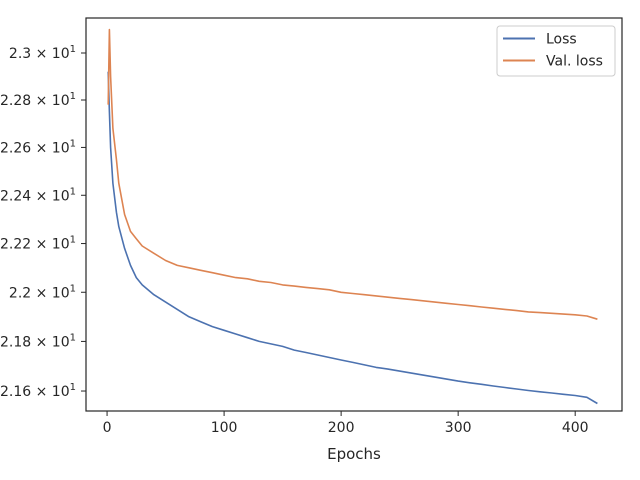 The image size is (640, 480). What do you see at coordinates (561, 40) in the screenshot?
I see `legend-label-loss: Loss` at bounding box center [561, 40].